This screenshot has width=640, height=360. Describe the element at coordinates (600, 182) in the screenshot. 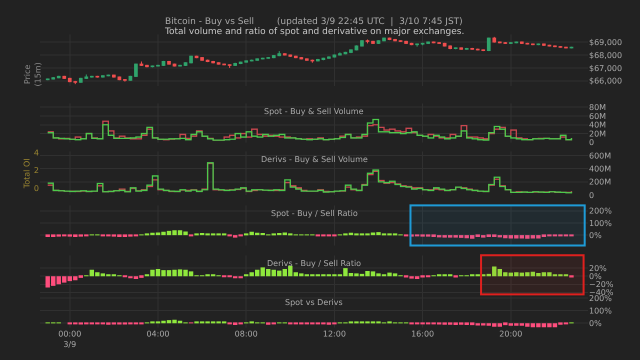

I see `y-tick-label: 200M` at that location.